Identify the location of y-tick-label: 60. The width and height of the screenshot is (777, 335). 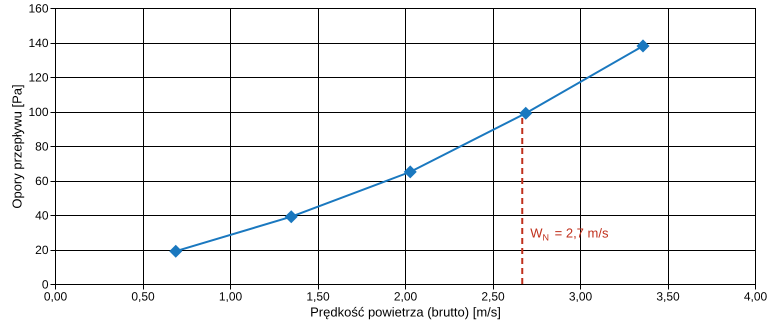
(42, 181).